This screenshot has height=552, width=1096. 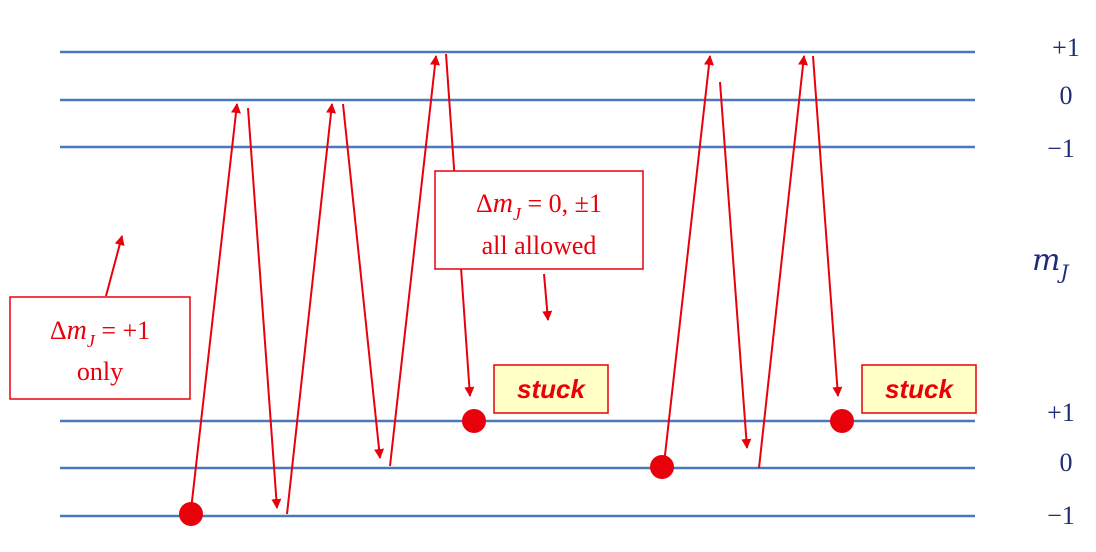 I want to click on rule-box-all-allowed: ΔmJ = 0, ±1 all allowed, so click(x=539, y=220).